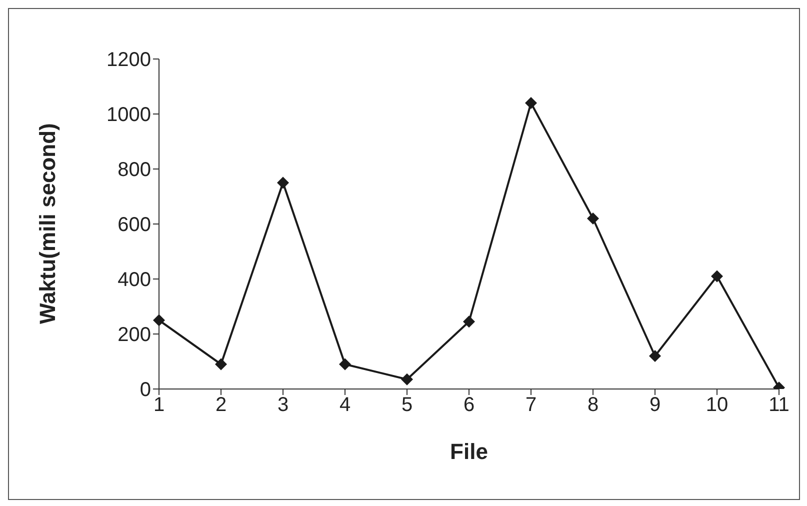  I want to click on x-tick-label: 10, so click(717, 405).